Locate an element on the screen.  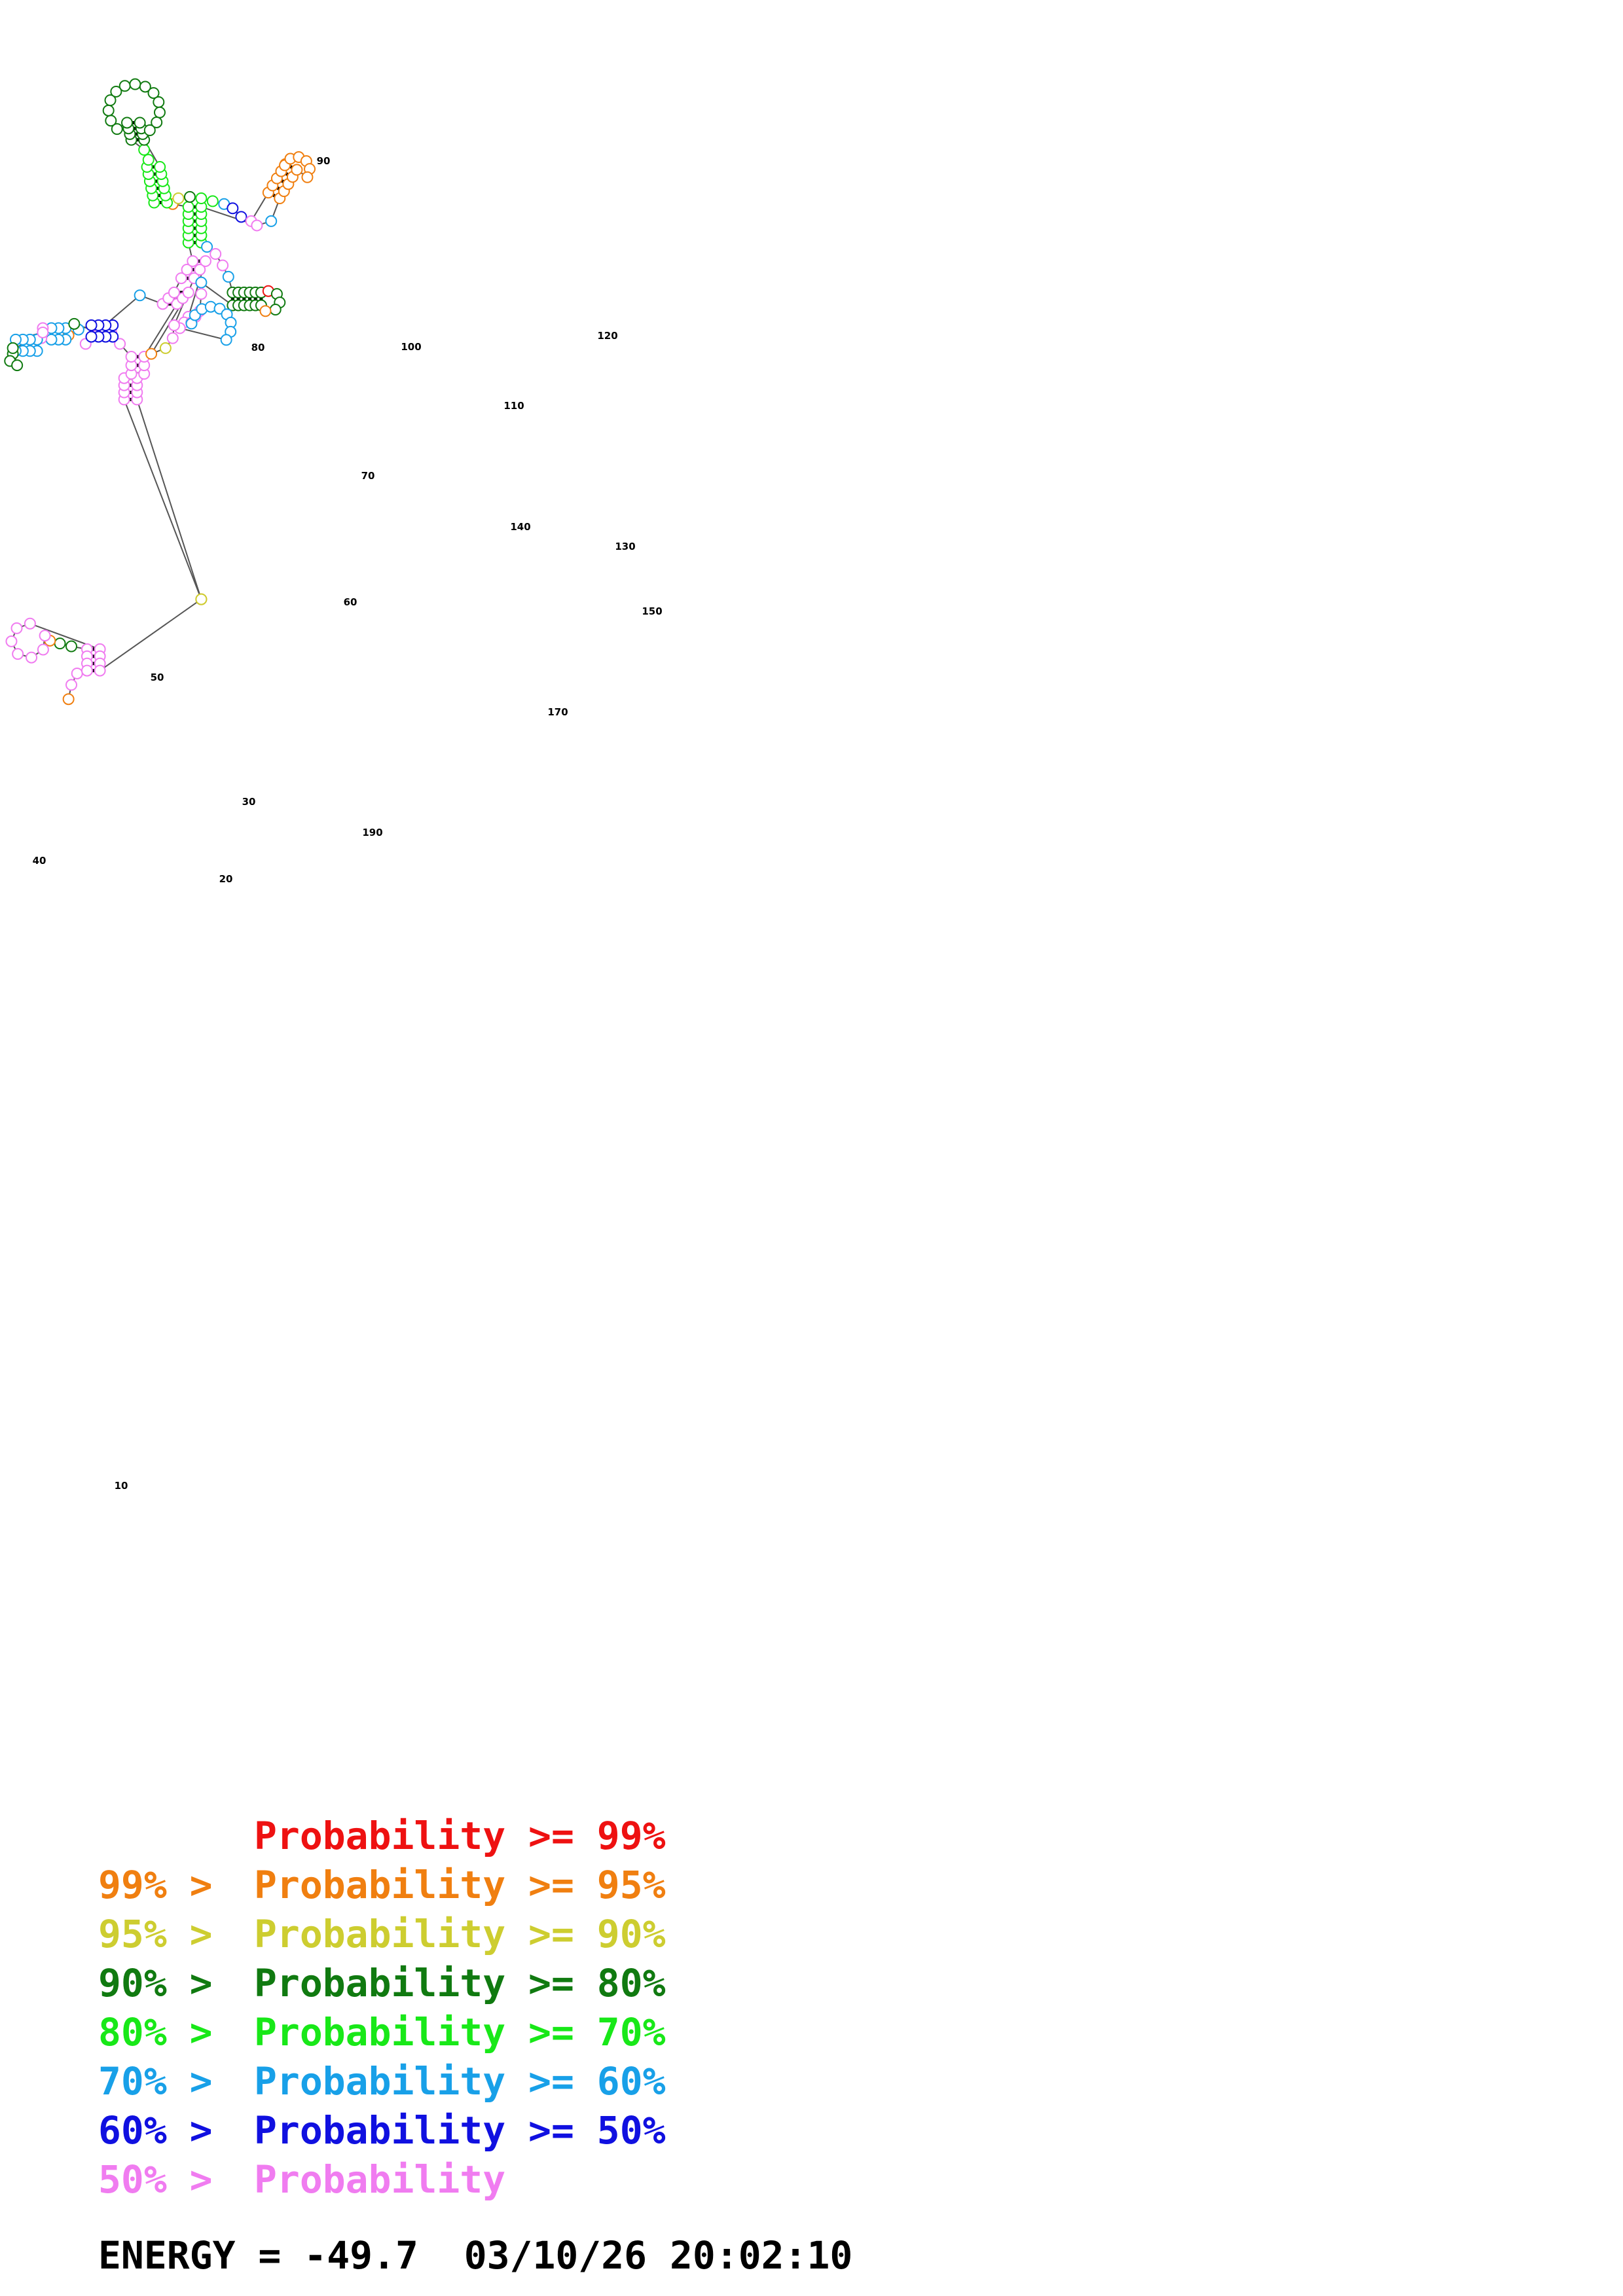
legend-label: Probability >= 95% is located at coordinates (460, 1885).